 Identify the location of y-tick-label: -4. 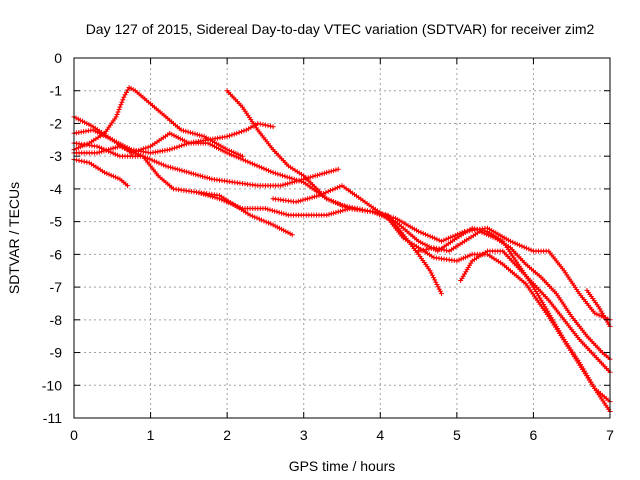
(56, 189).